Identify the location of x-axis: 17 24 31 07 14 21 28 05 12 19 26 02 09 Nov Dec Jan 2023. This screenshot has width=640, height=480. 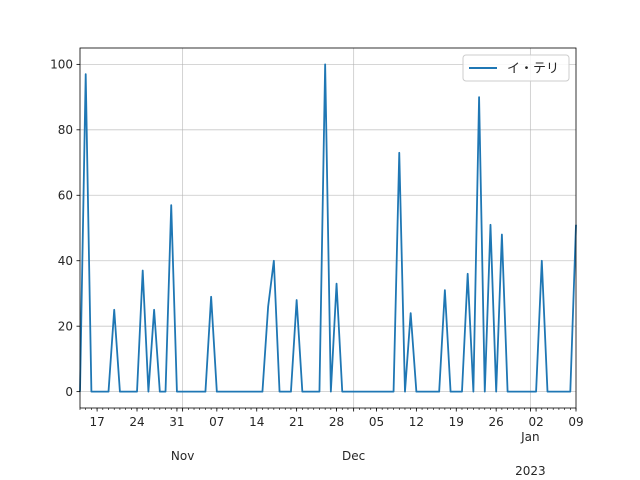
(331, 443).